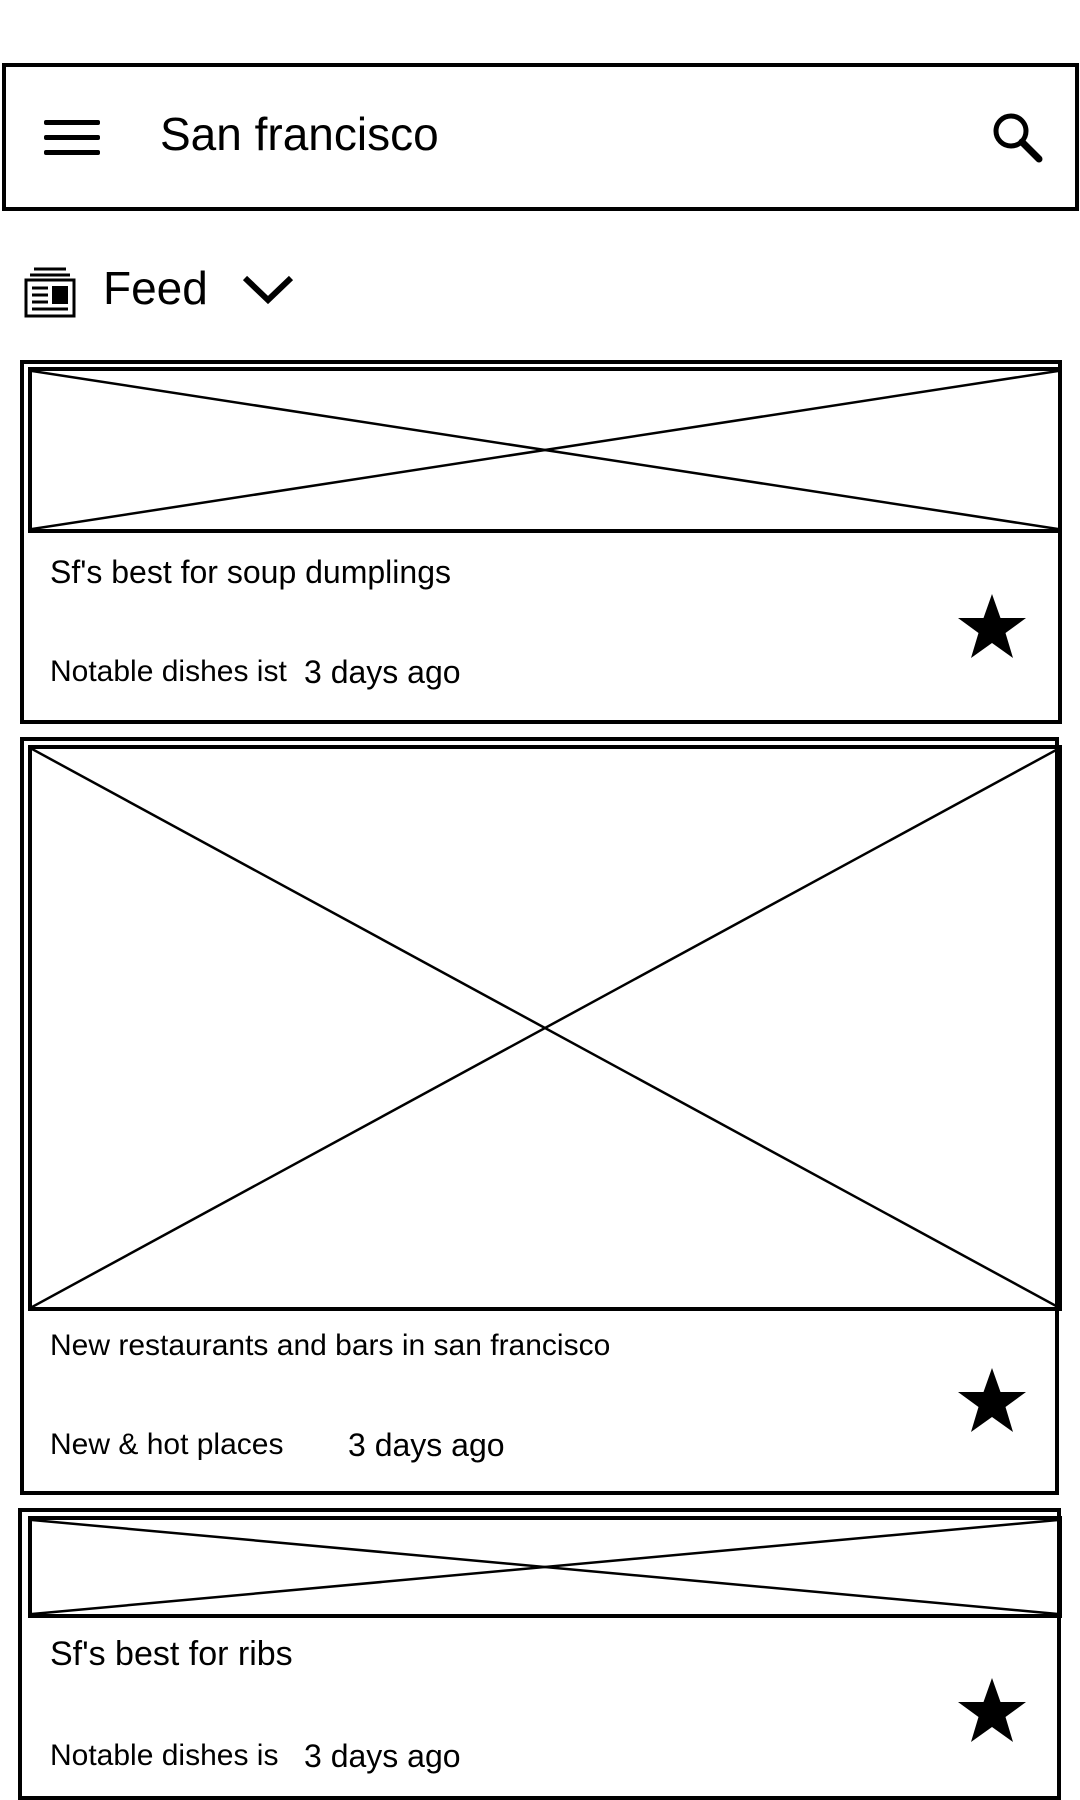  I want to click on card-category: New & hot places, so click(166, 1445).